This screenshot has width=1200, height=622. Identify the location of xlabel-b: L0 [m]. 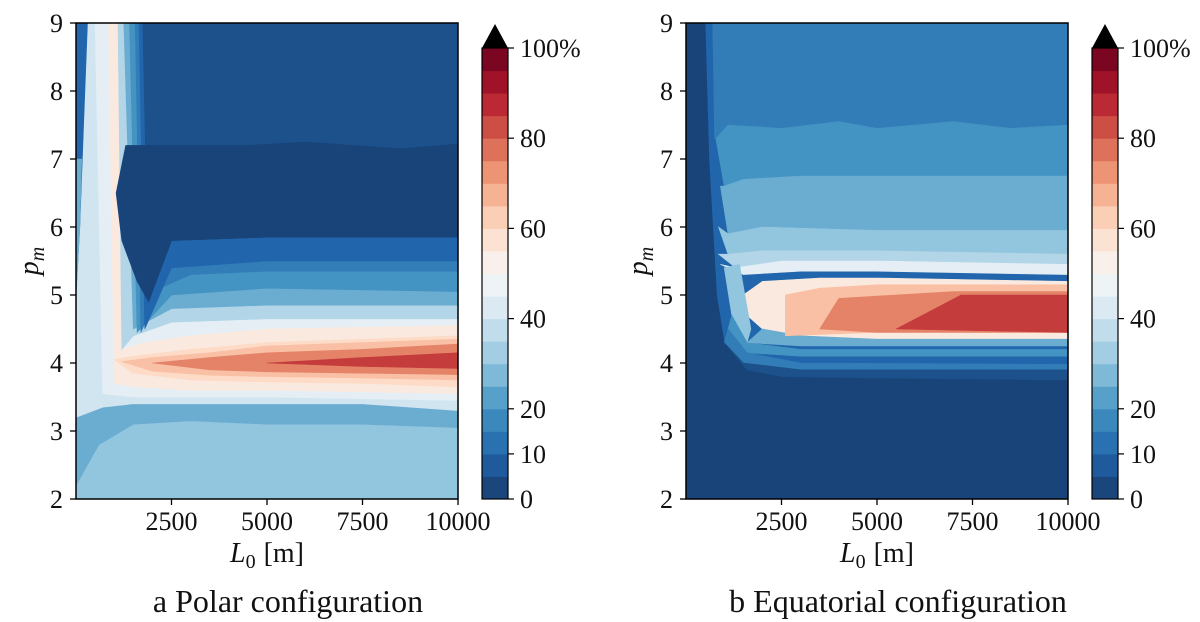
(876, 555).